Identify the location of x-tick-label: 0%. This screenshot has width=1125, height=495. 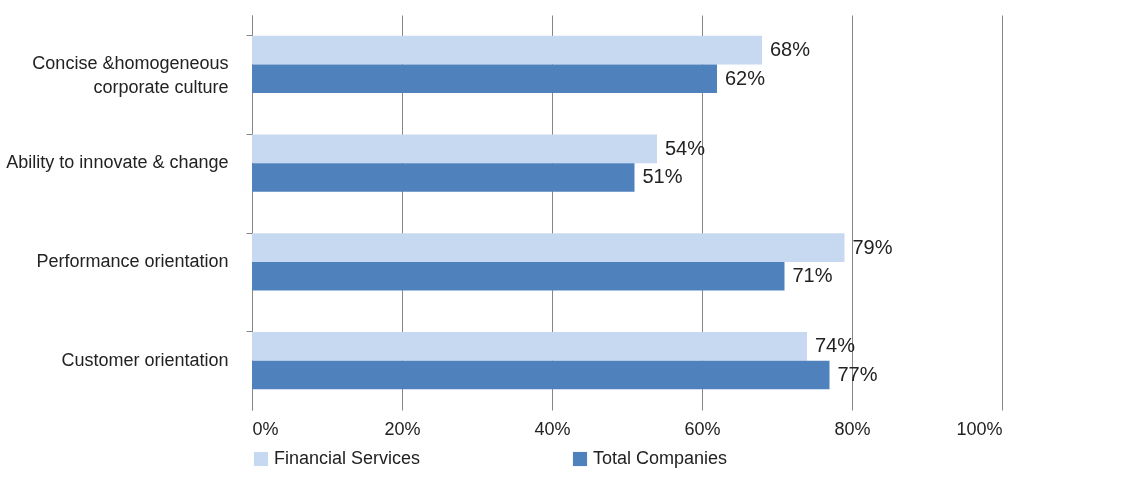
(265, 428).